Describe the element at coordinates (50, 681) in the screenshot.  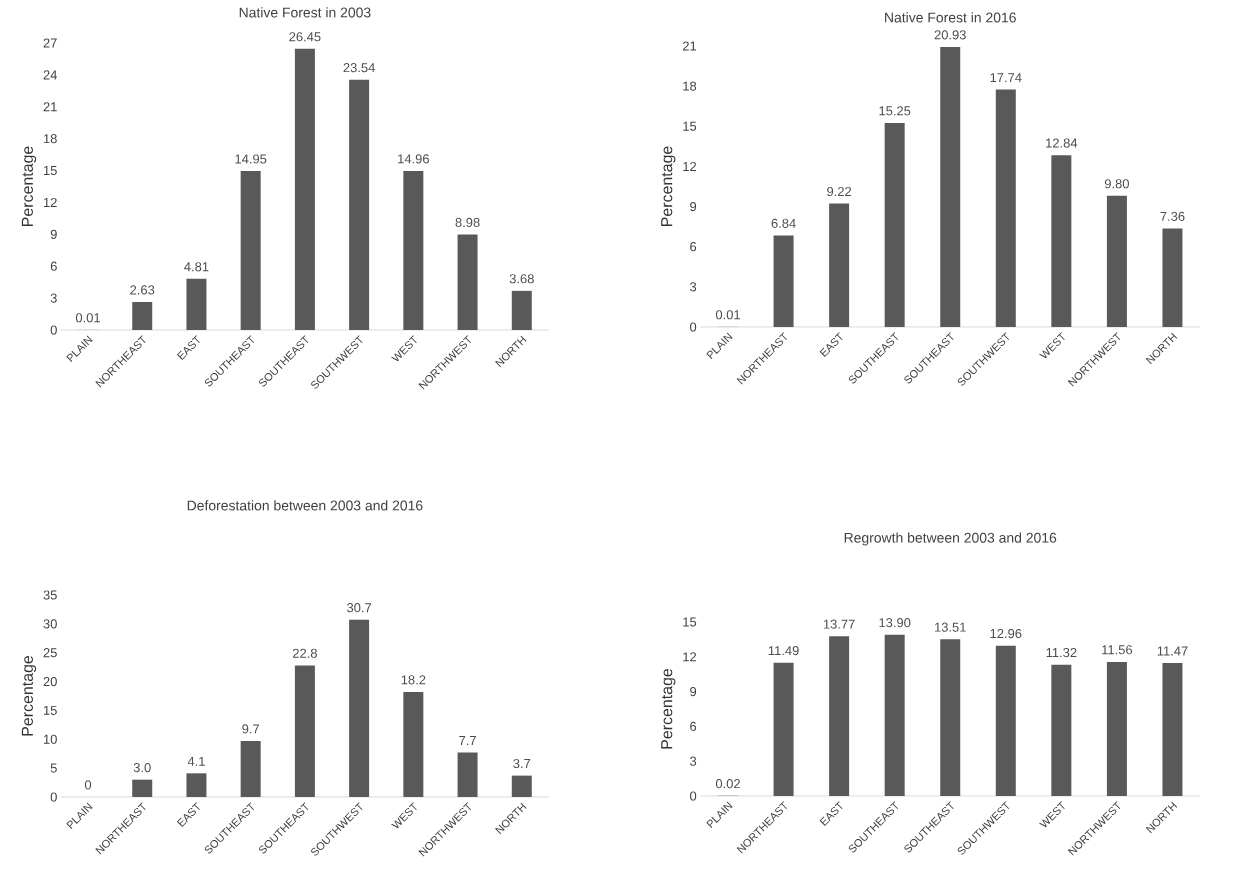
I see `y-tick-label: 20` at that location.